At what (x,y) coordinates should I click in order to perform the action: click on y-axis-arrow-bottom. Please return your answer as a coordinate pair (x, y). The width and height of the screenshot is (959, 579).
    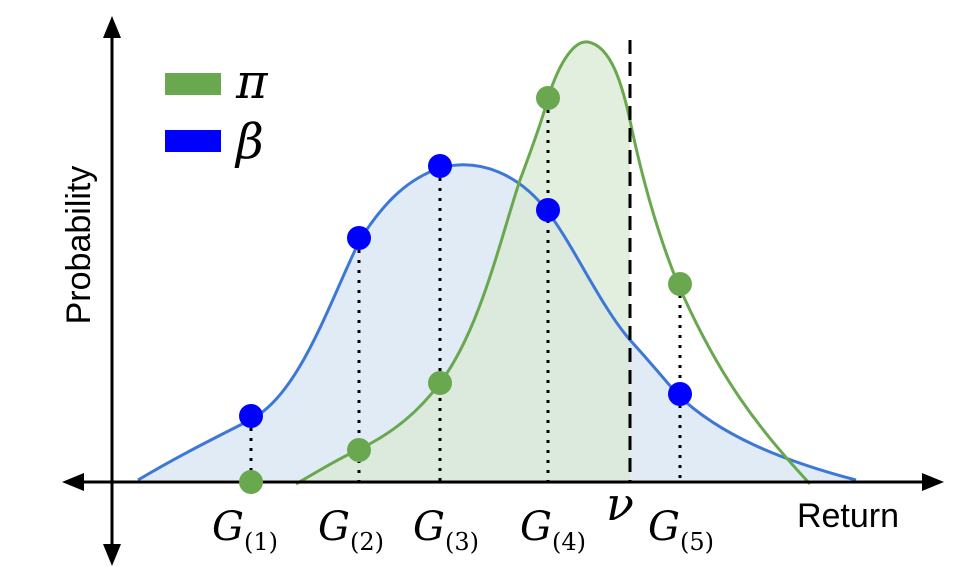
    Looking at the image, I should click on (112, 555).